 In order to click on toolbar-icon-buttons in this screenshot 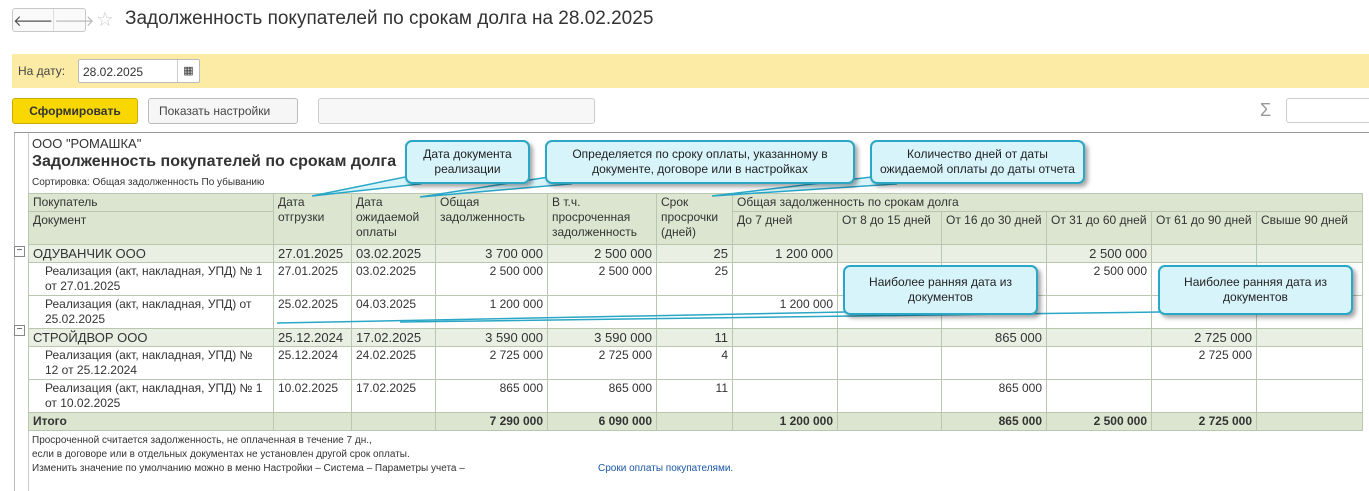, I will do `click(456, 111)`.